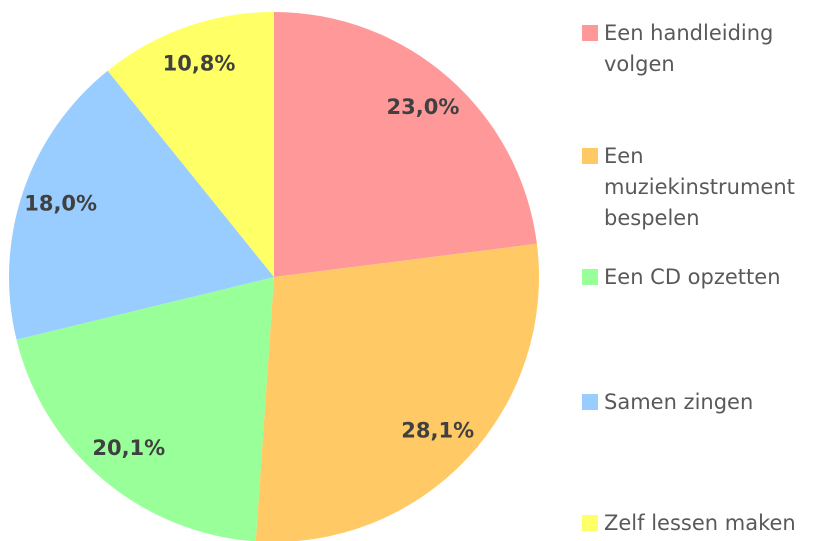 Image resolution: width=829 pixels, height=541 pixels. I want to click on legend-item: Zelf lessen maken, so click(702, 523).